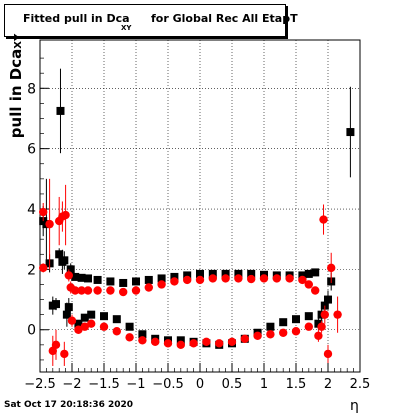 Image resolution: width=400 pixels, height=414 pixels. Describe the element at coordinates (168, 384) in the screenshot. I see `x-tick-label: −0.5` at that location.